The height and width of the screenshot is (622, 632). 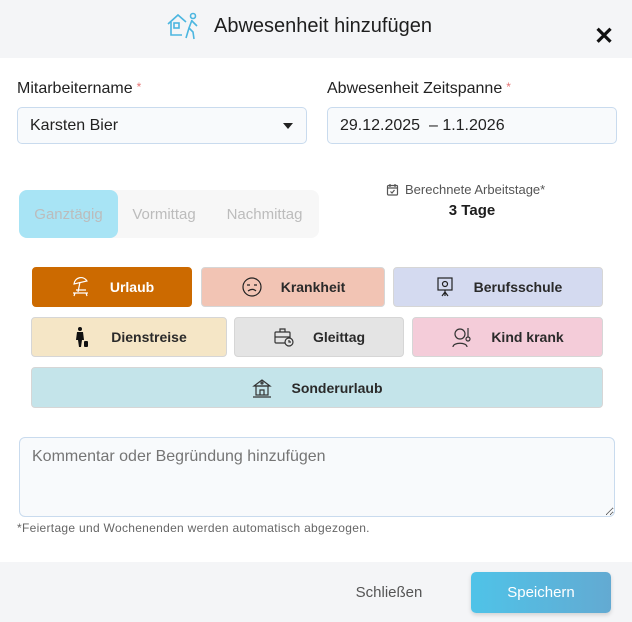 What do you see at coordinates (604, 36) in the screenshot?
I see `close-icon: ✕` at bounding box center [604, 36].